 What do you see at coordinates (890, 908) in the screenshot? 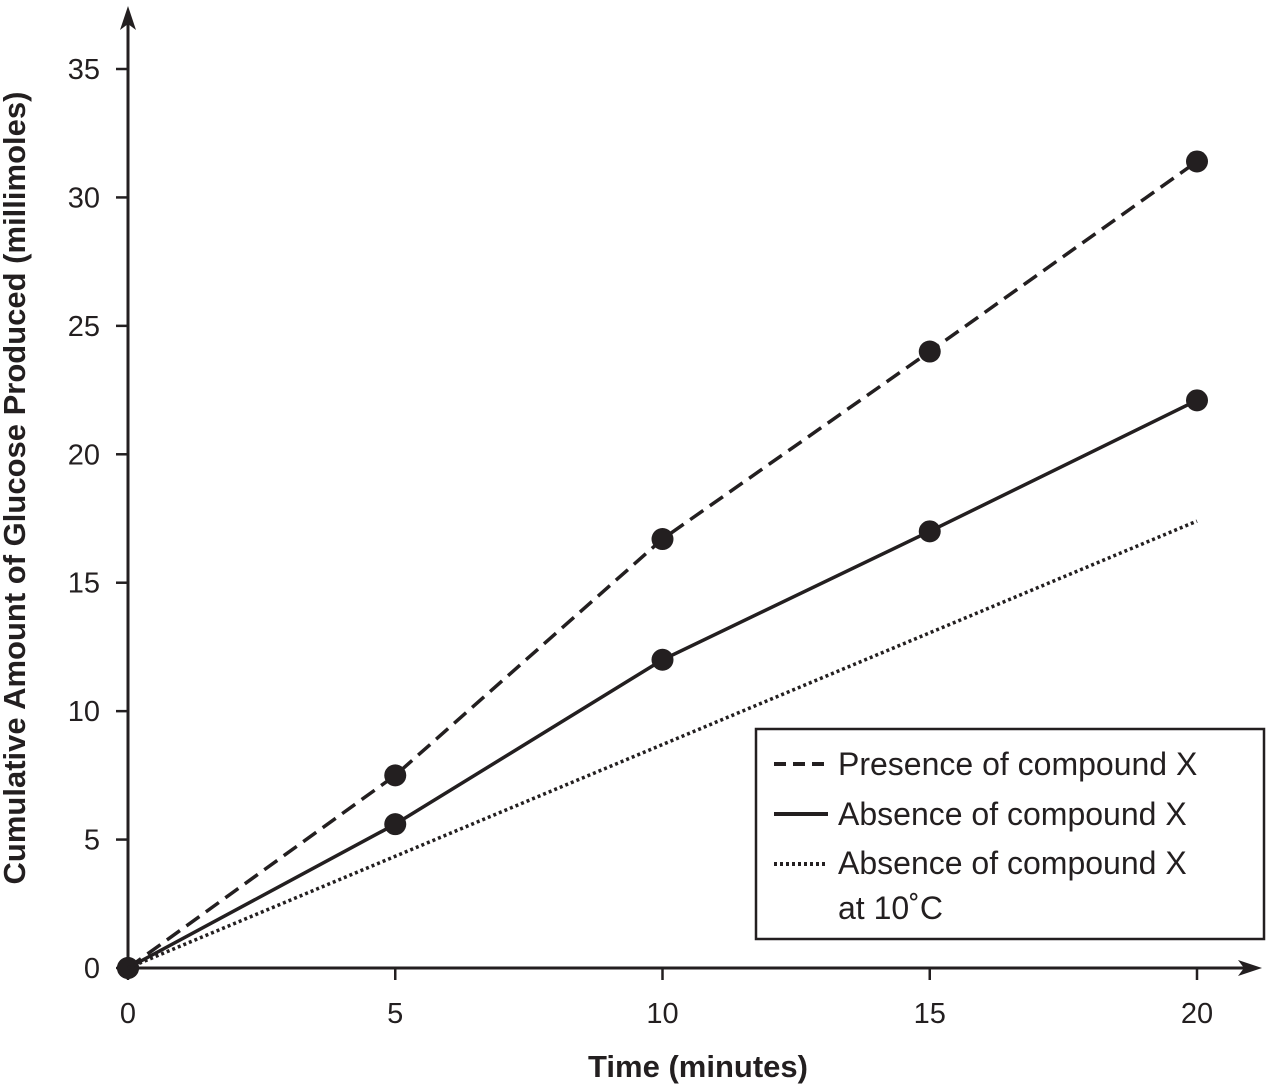
I see `legend-label-absence-10c-line2: at 10˚C` at bounding box center [890, 908].